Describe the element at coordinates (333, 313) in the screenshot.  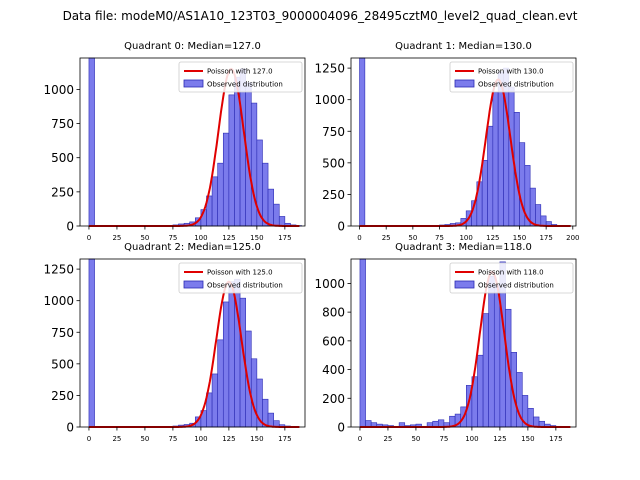
I see `y-tick-label: 800` at that location.